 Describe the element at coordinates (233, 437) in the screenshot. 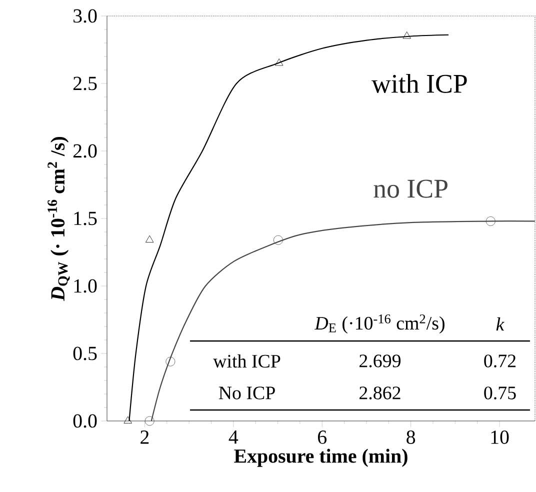

I see `x-tick-label: 4` at that location.